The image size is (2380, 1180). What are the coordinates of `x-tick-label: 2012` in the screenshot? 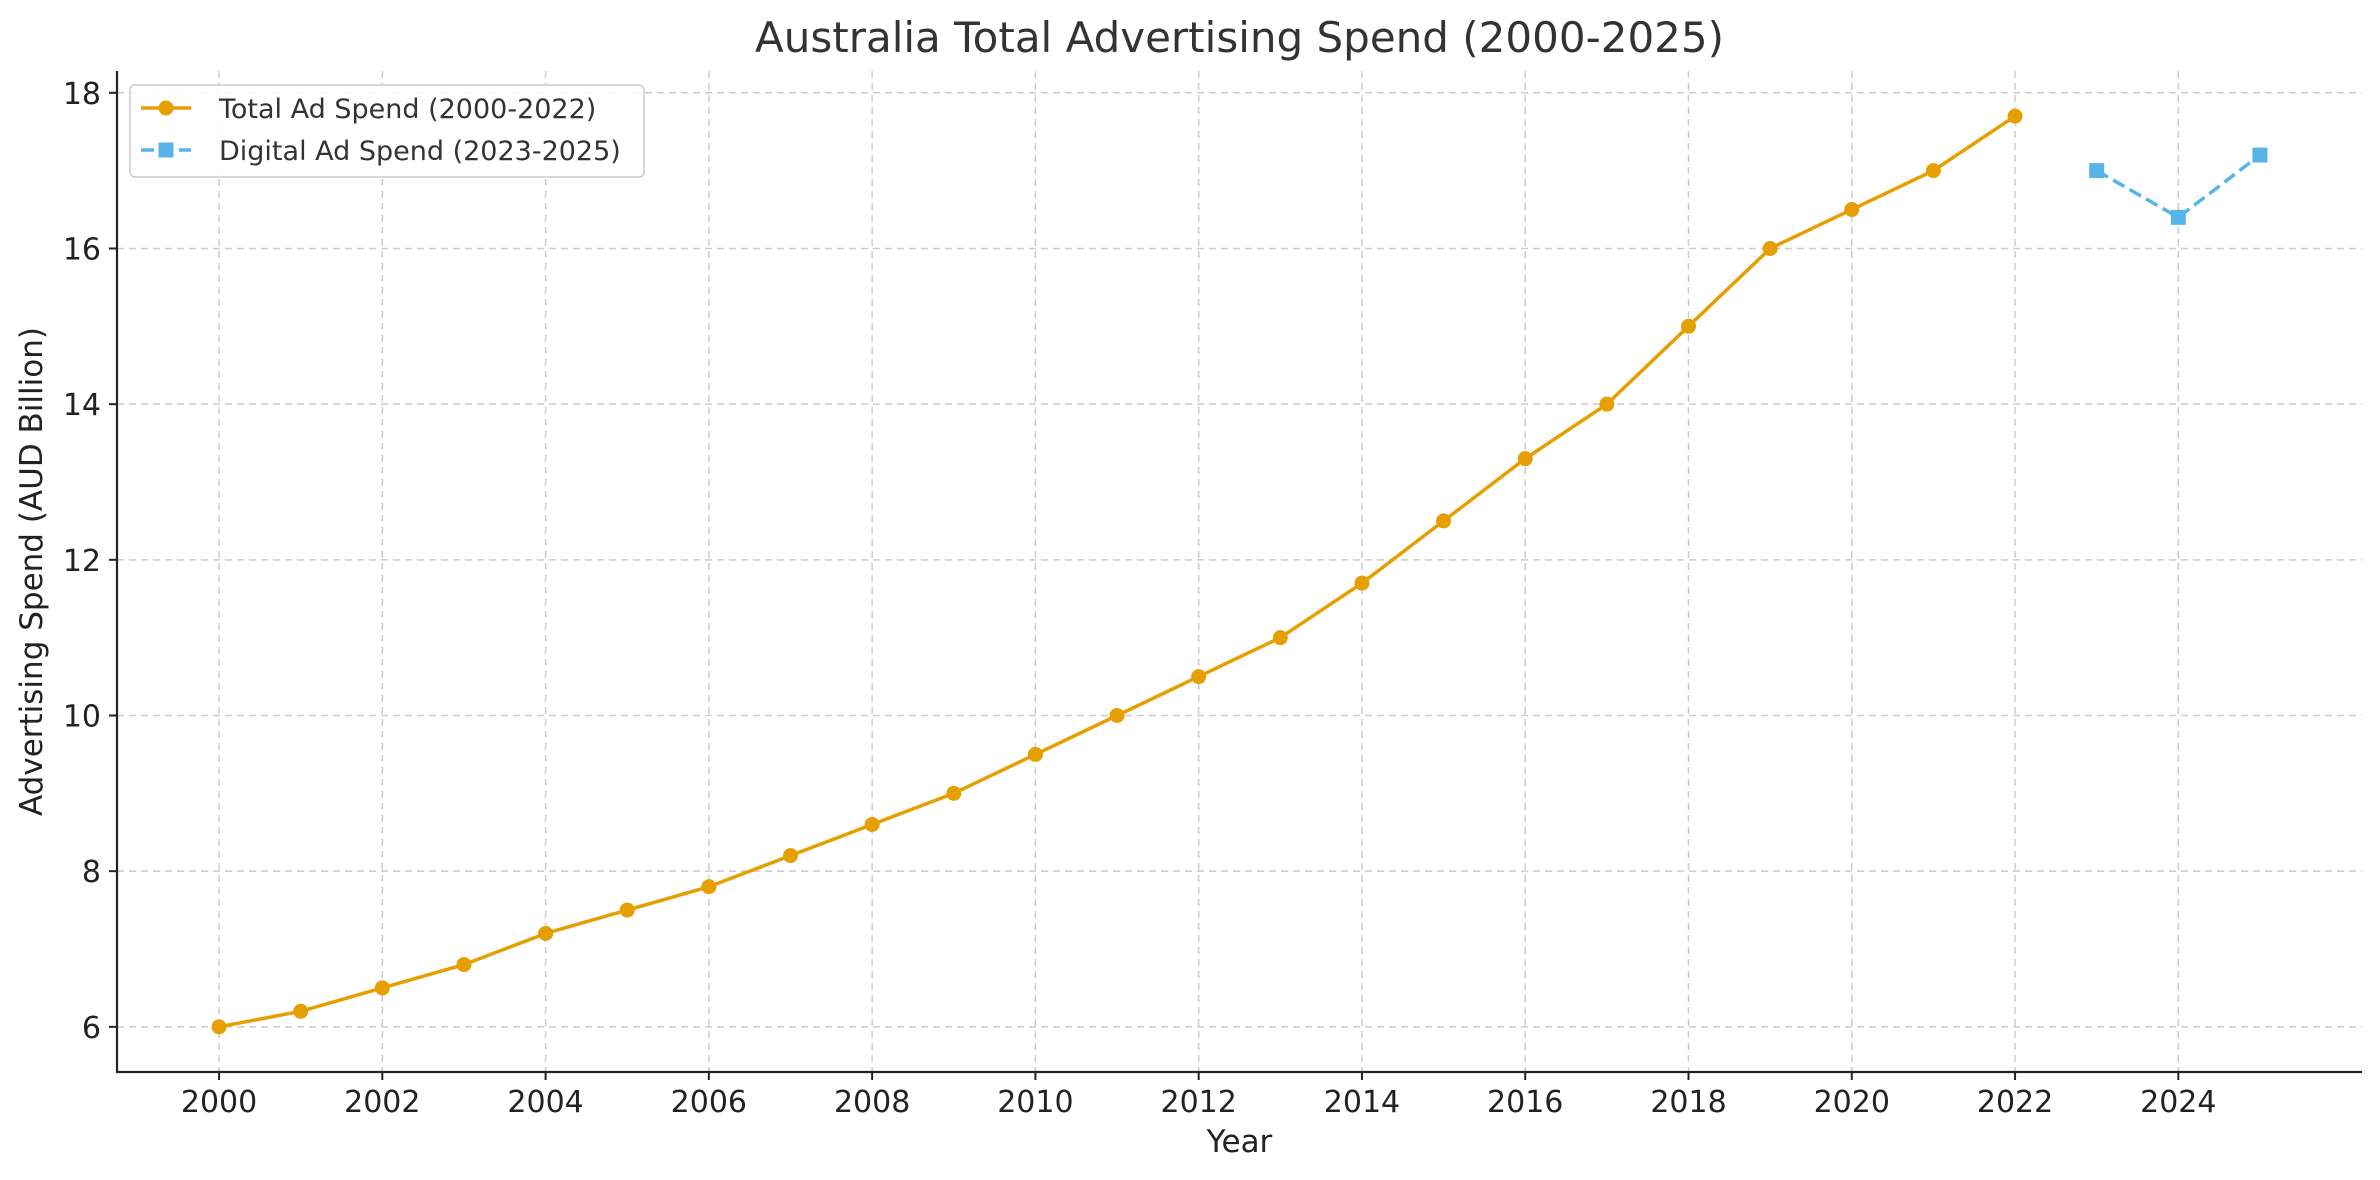 It's located at (1199, 1102).